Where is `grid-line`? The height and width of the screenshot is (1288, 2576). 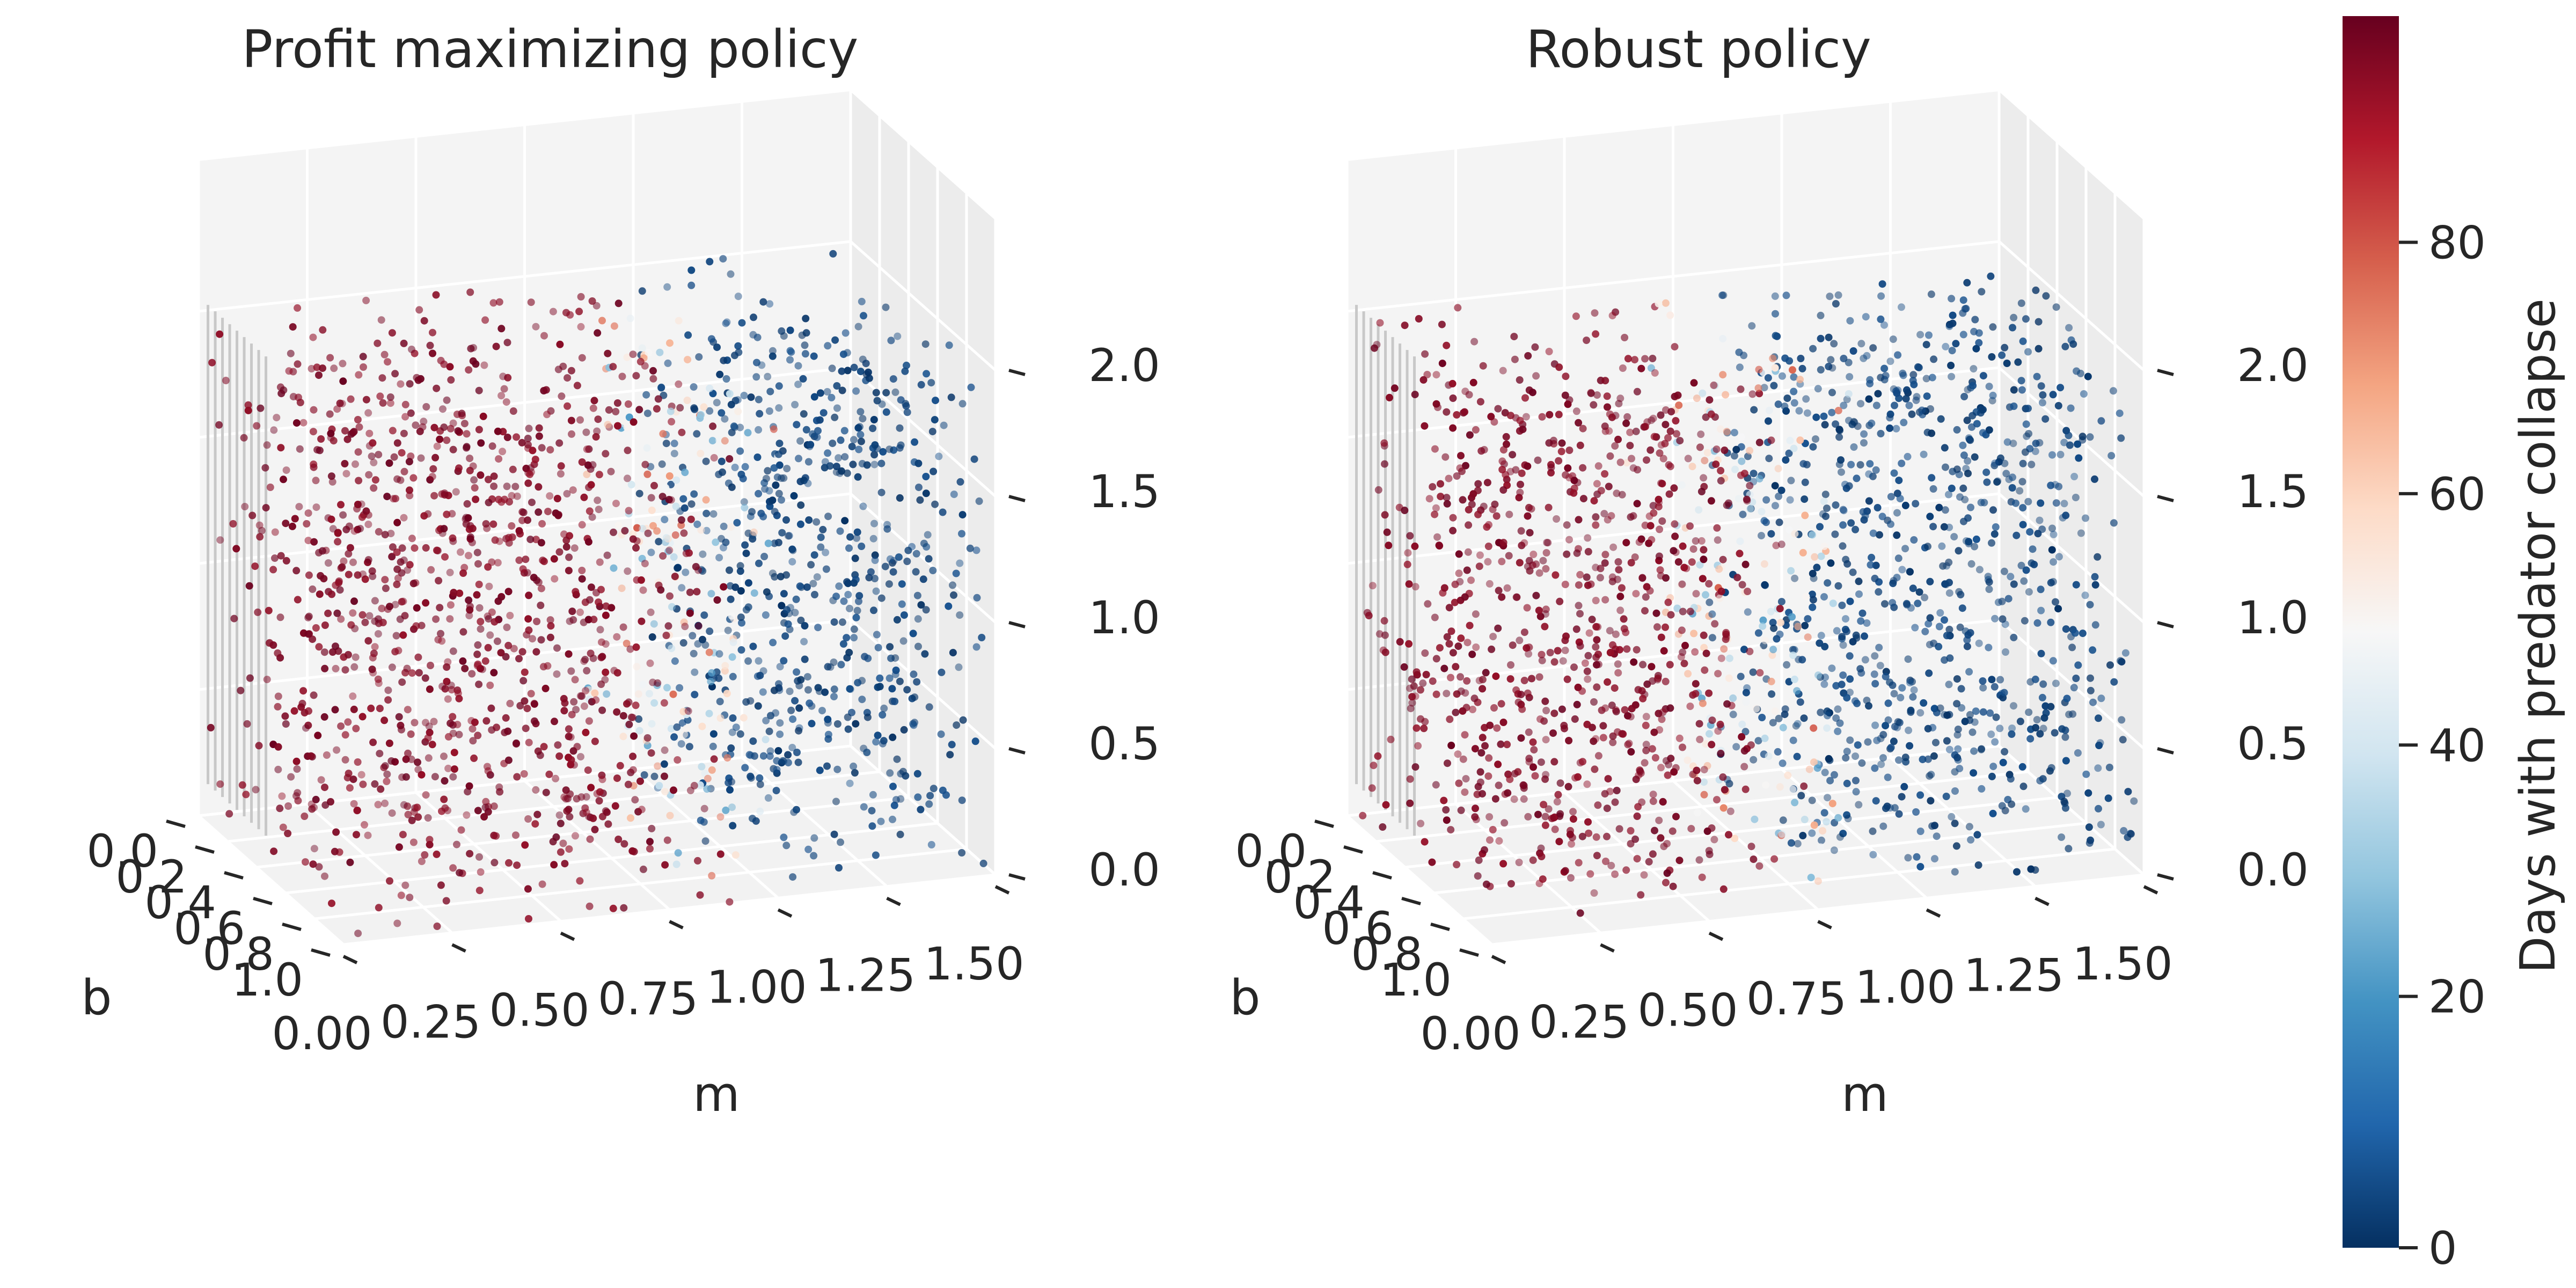
grid-line is located at coordinates (923, 558).